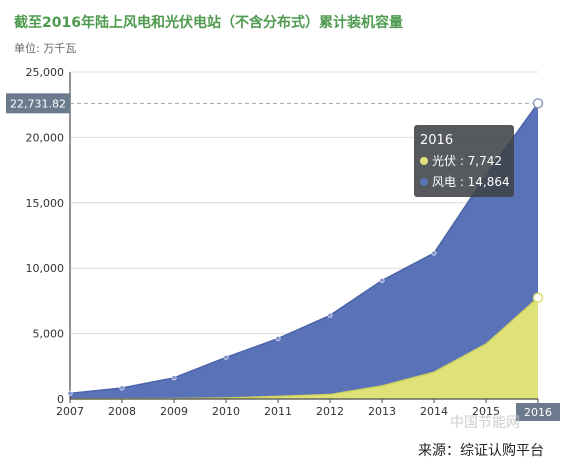 The image size is (565, 468). What do you see at coordinates (382, 411) in the screenshot?
I see `x-tick-label: 2013` at bounding box center [382, 411].